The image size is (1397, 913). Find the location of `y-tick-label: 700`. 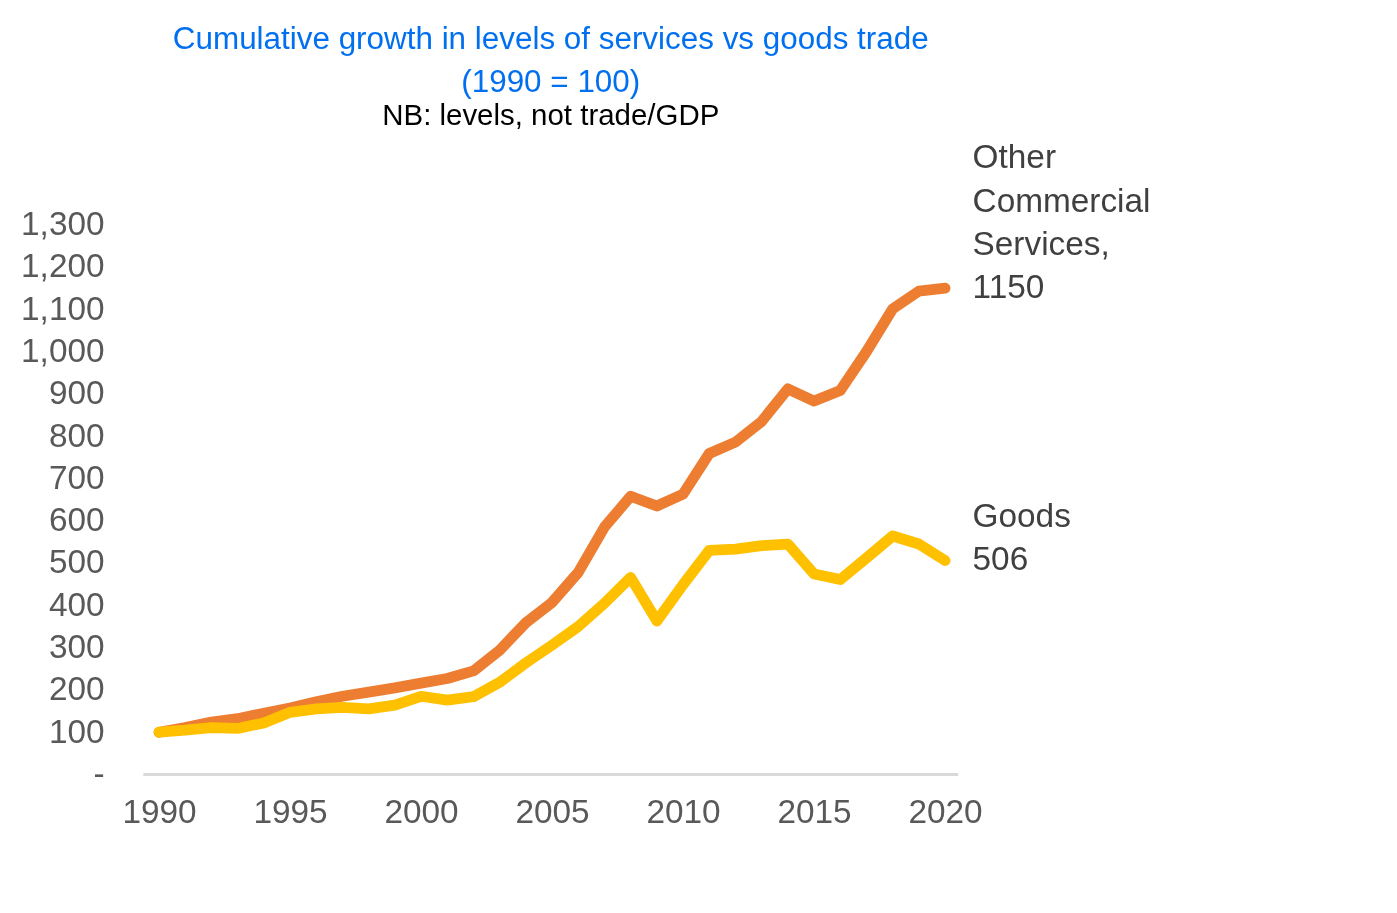

y-tick-label: 700 is located at coordinates (76, 477).